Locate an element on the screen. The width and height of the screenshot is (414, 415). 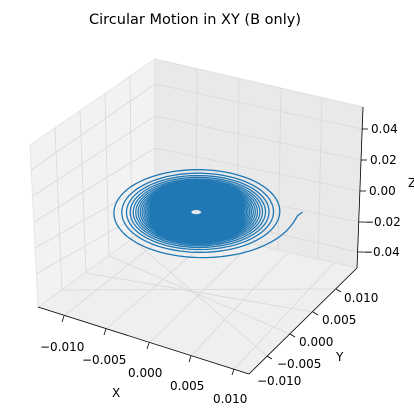
x-tick-label: −0.005 is located at coordinates (104, 360).